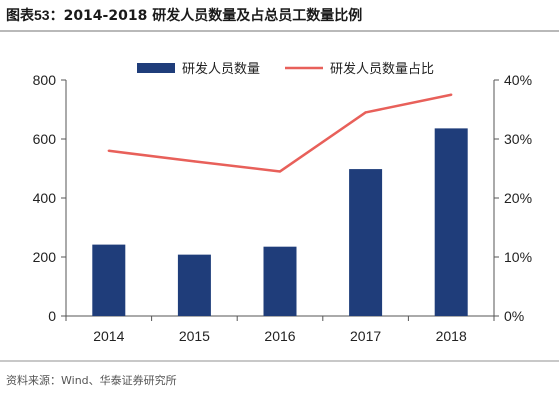 This screenshot has height=400, width=559. I want to click on right-tick-label: 0%, so click(514, 316).